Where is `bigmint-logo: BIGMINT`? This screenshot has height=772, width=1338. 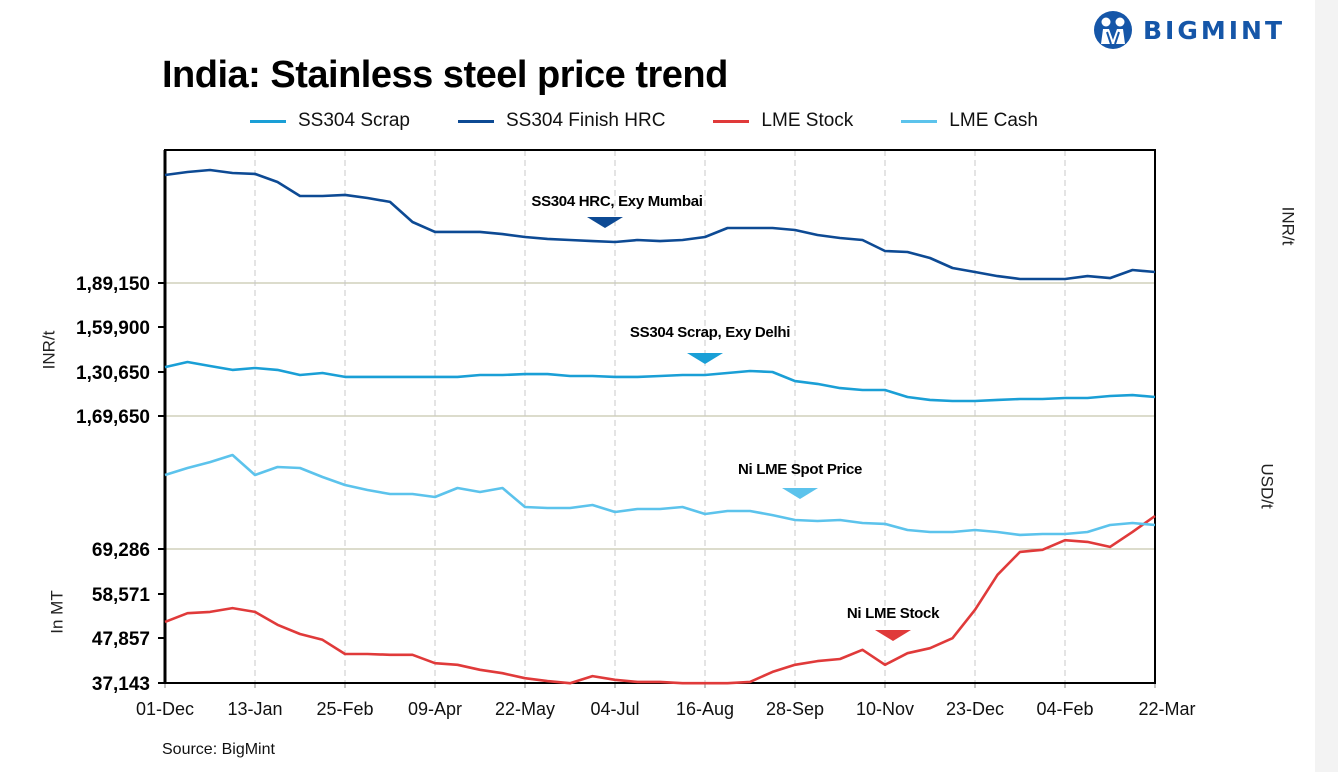 bigmint-logo: BIGMINT is located at coordinates (1189, 30).